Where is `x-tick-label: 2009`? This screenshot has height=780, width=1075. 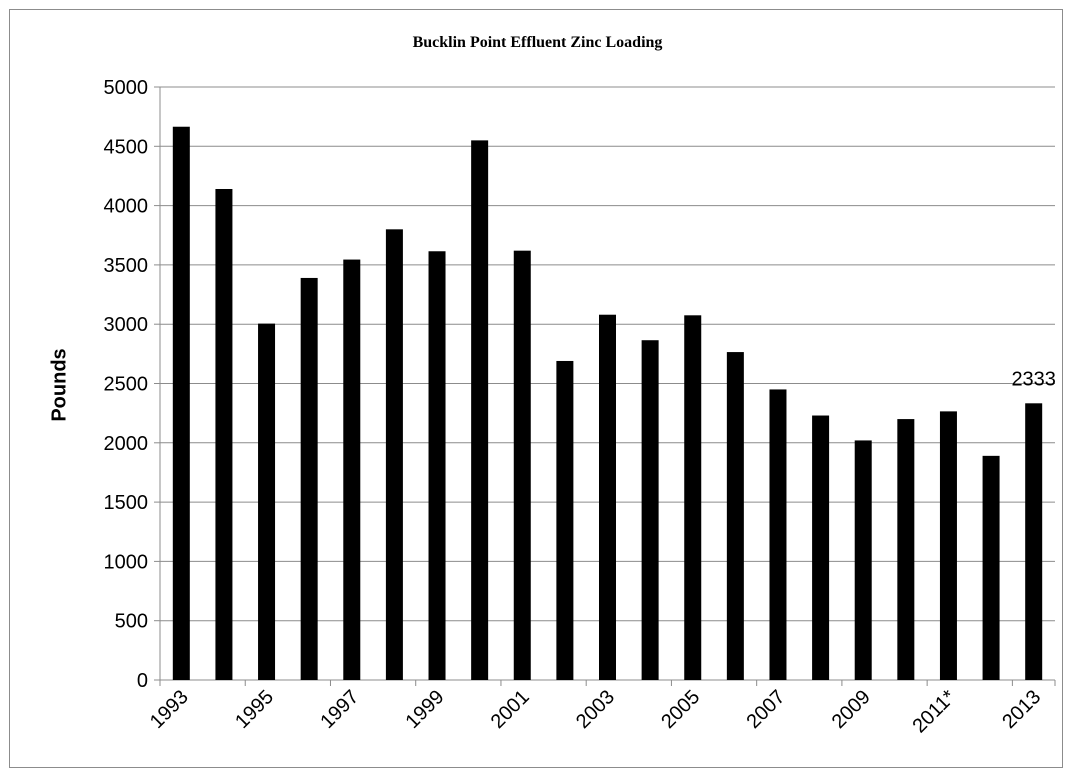 x-tick-label: 2009 is located at coordinates (851, 709).